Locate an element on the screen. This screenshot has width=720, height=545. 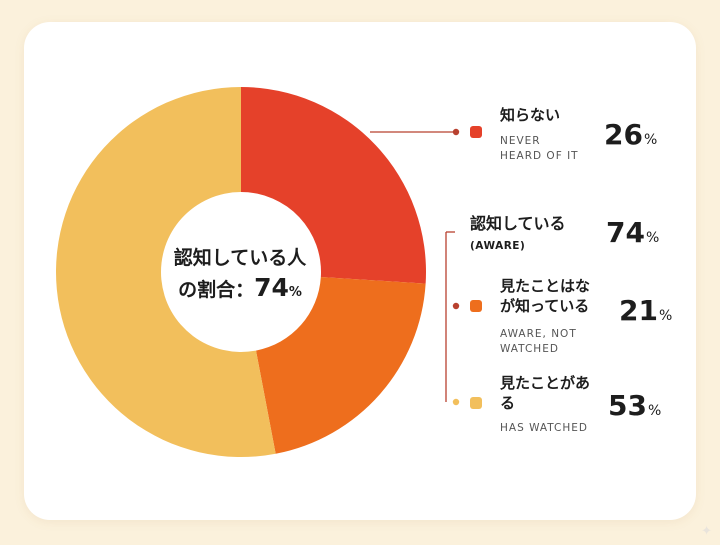
legend-watched-unit: % is located at coordinates (654, 411).